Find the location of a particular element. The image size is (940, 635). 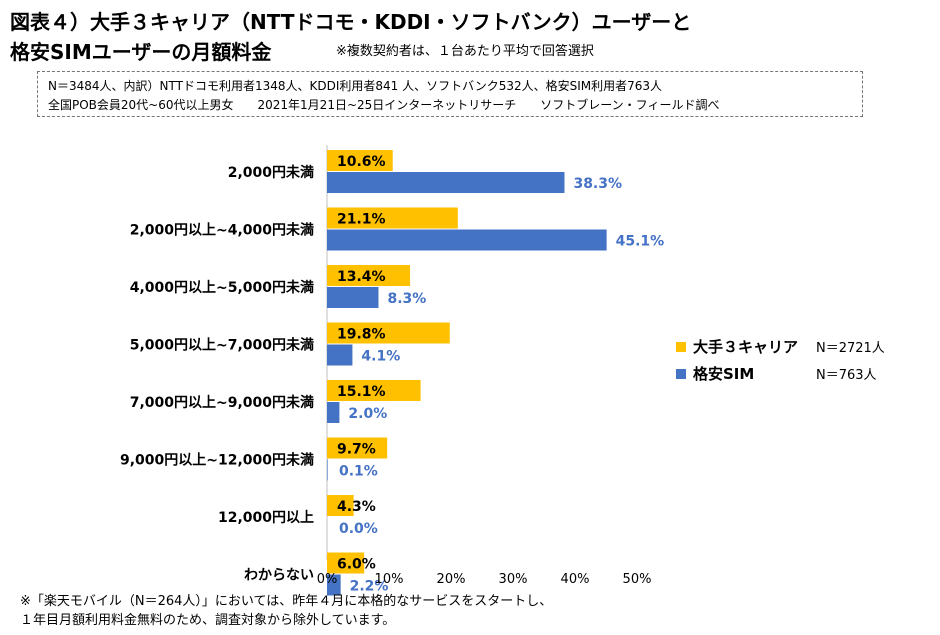

x-tick-label: 30% is located at coordinates (513, 579).